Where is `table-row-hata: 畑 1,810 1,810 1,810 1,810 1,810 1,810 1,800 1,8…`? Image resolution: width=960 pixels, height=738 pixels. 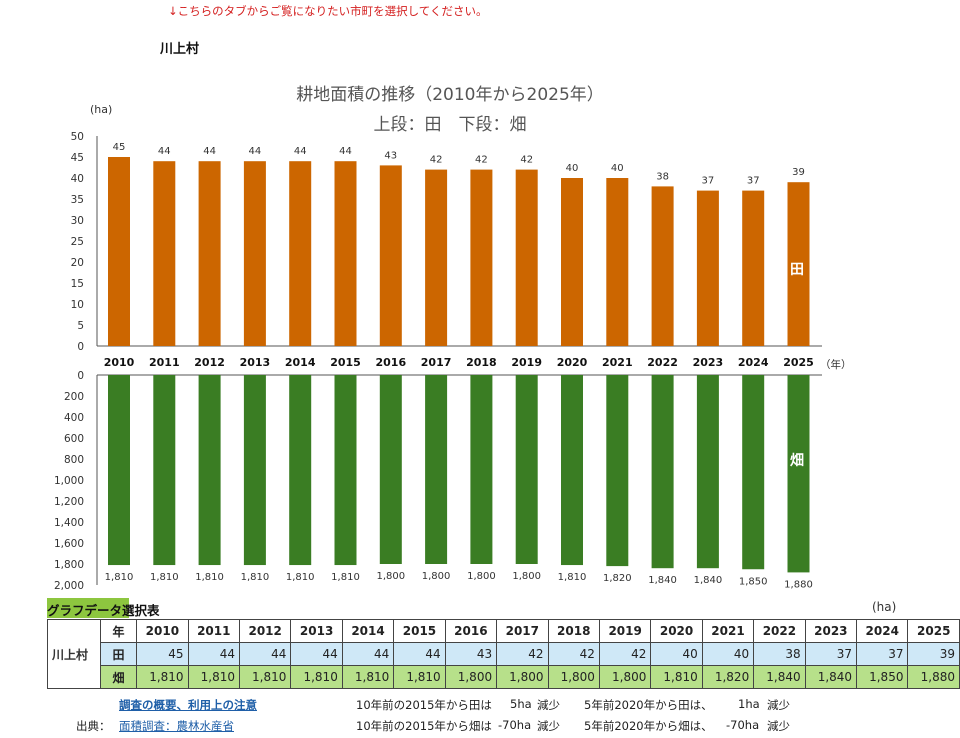 table-row-hata: 畑 1,810 1,810 1,810 1,810 1,810 1,810 1,800 1,8… is located at coordinates (504, 677).